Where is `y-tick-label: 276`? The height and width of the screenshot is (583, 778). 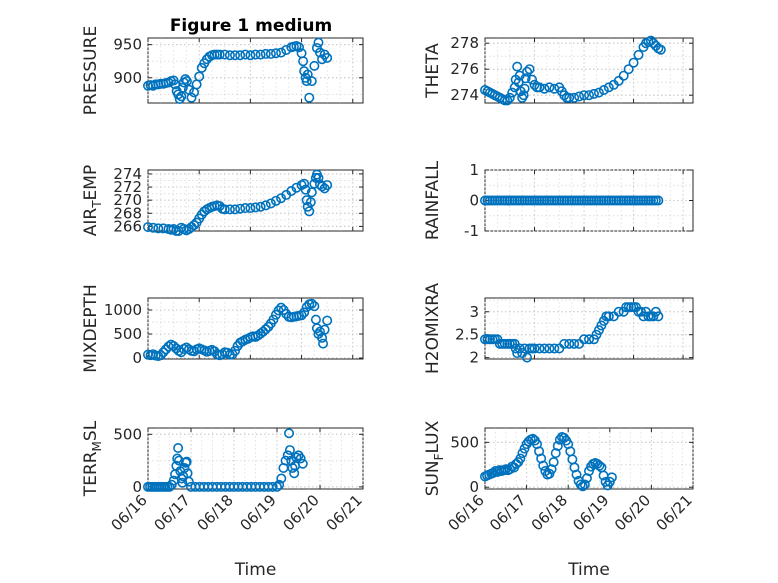 y-tick-label: 276 is located at coordinates (464, 69).